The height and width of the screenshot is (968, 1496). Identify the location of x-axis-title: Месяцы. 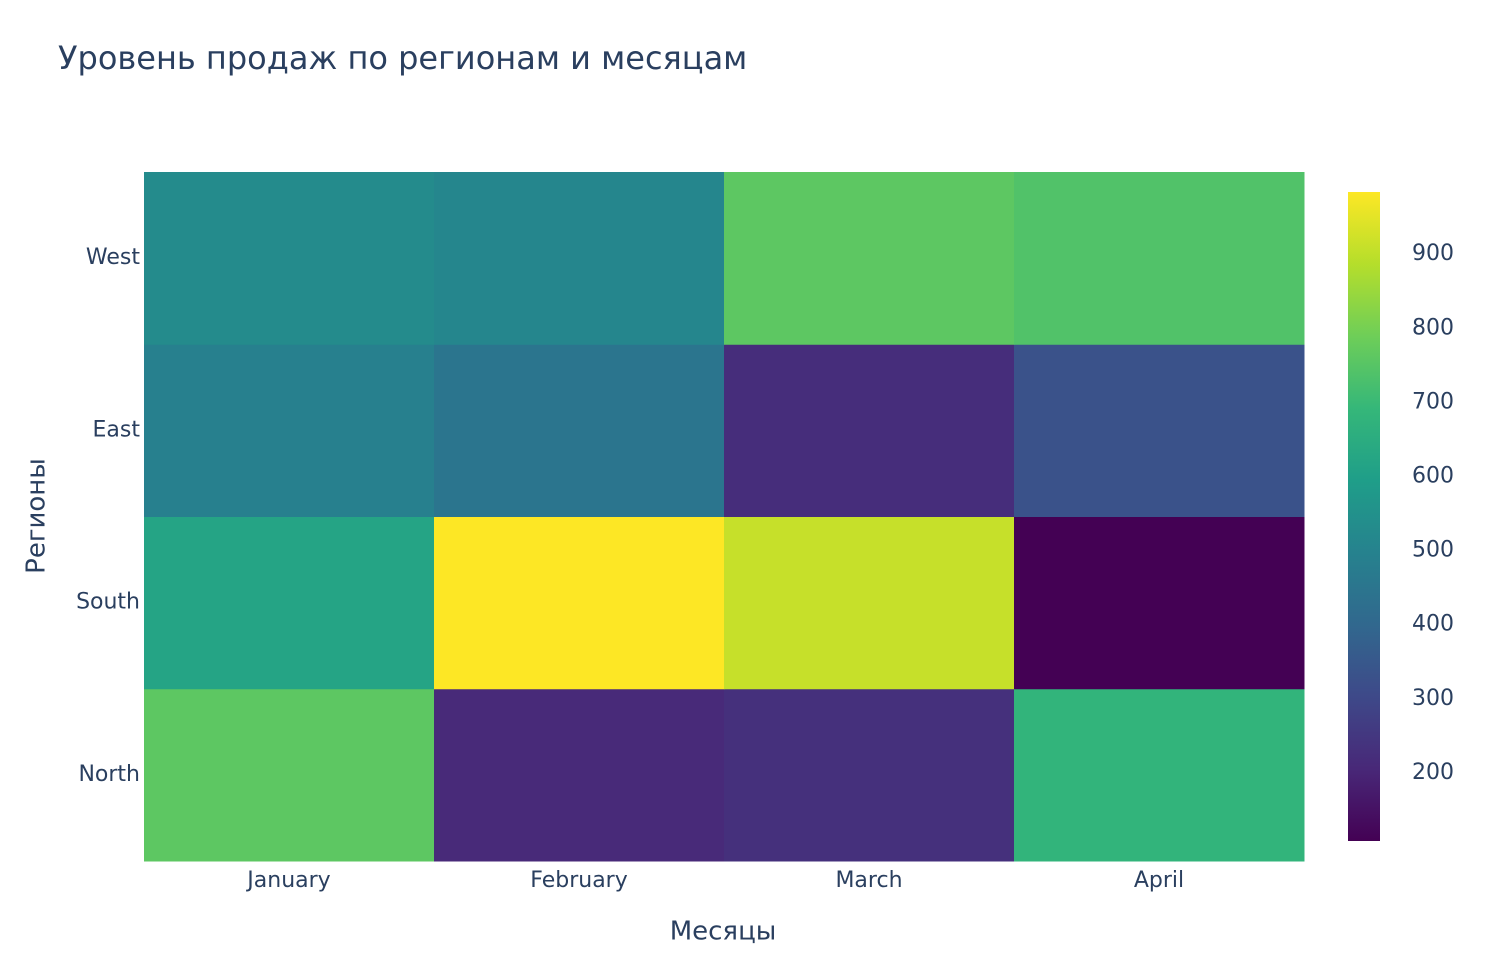
(723, 932).